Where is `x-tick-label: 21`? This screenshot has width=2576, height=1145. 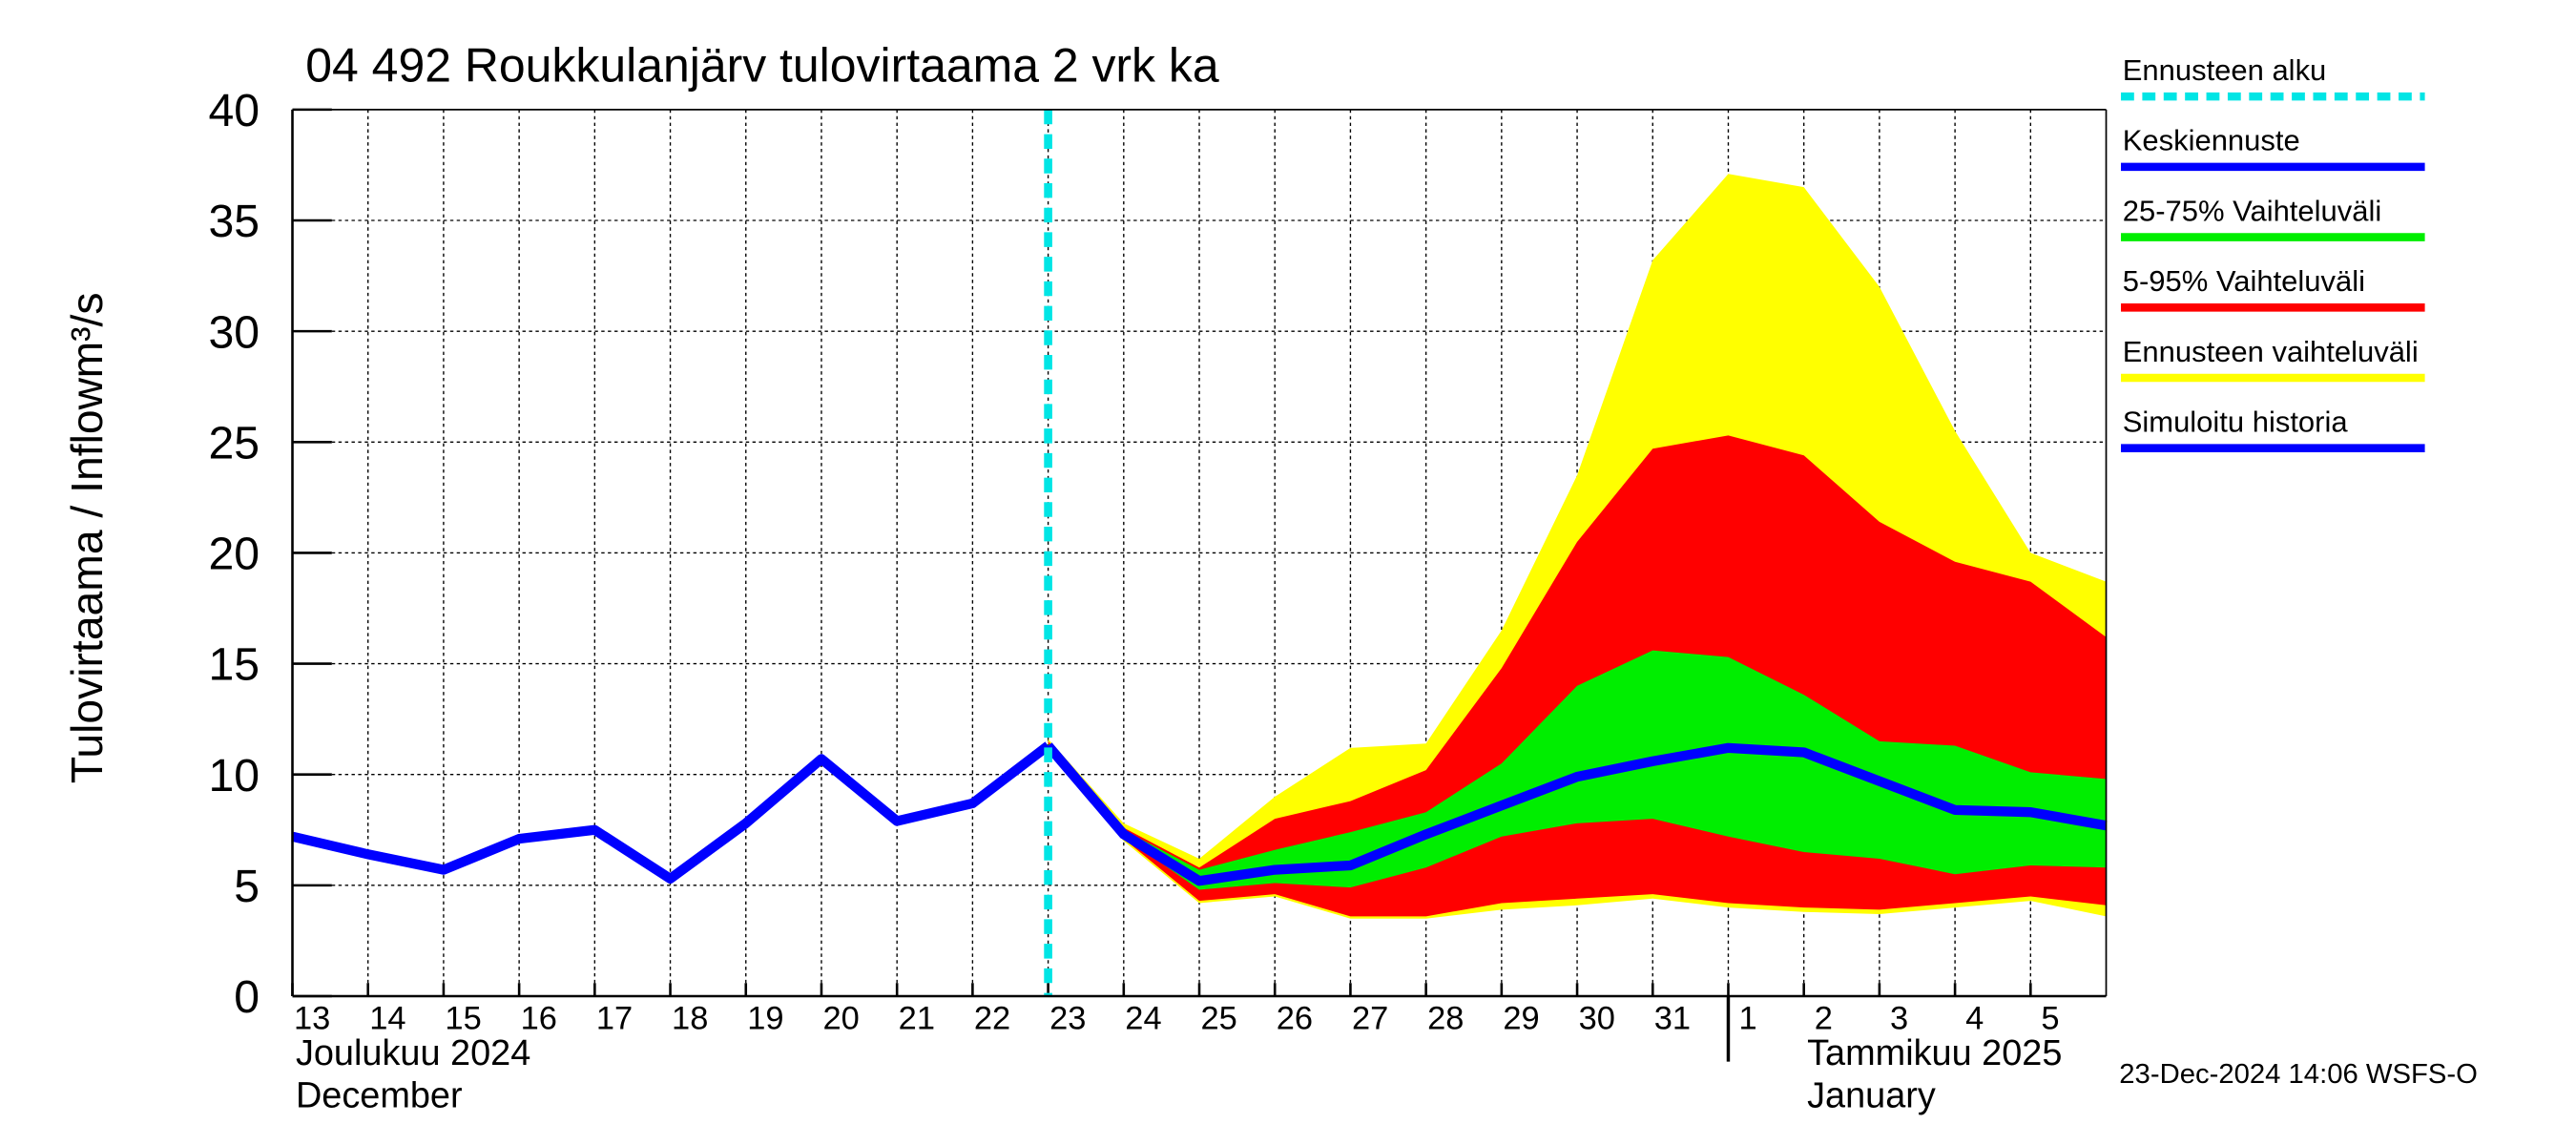
x-tick-label: 21 is located at coordinates (917, 1018).